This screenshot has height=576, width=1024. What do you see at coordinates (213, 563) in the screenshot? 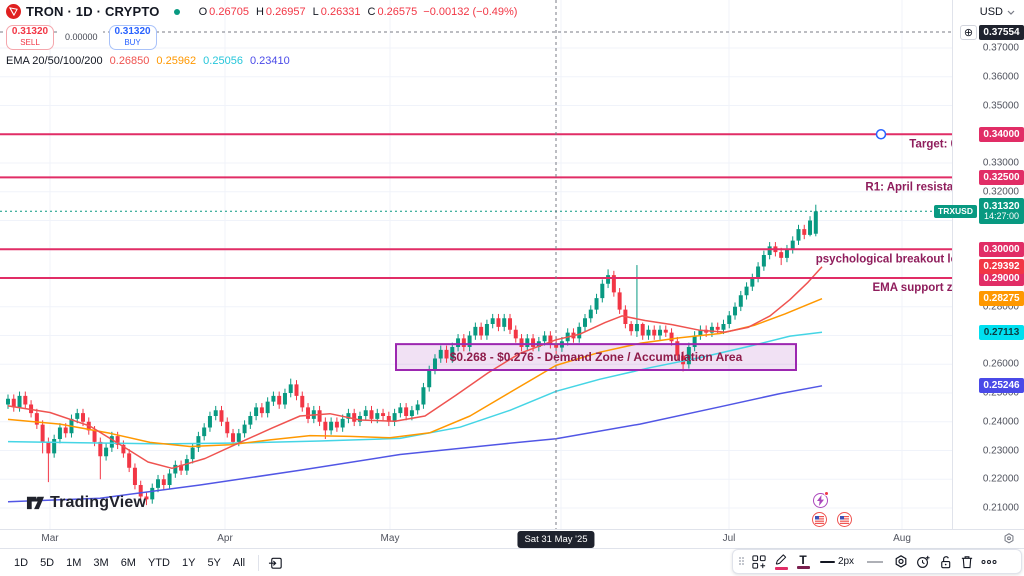
I see `range-button-5y: 5Y` at bounding box center [213, 563].